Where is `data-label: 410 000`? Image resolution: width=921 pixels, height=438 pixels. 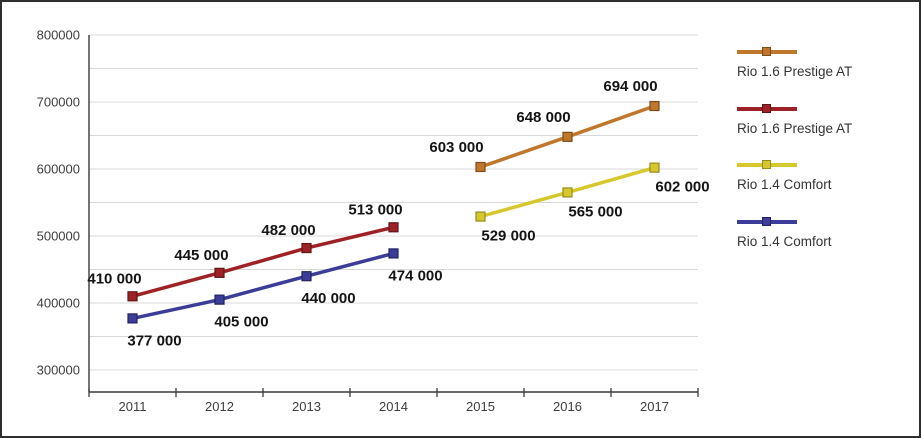 data-label: 410 000 is located at coordinates (114, 278).